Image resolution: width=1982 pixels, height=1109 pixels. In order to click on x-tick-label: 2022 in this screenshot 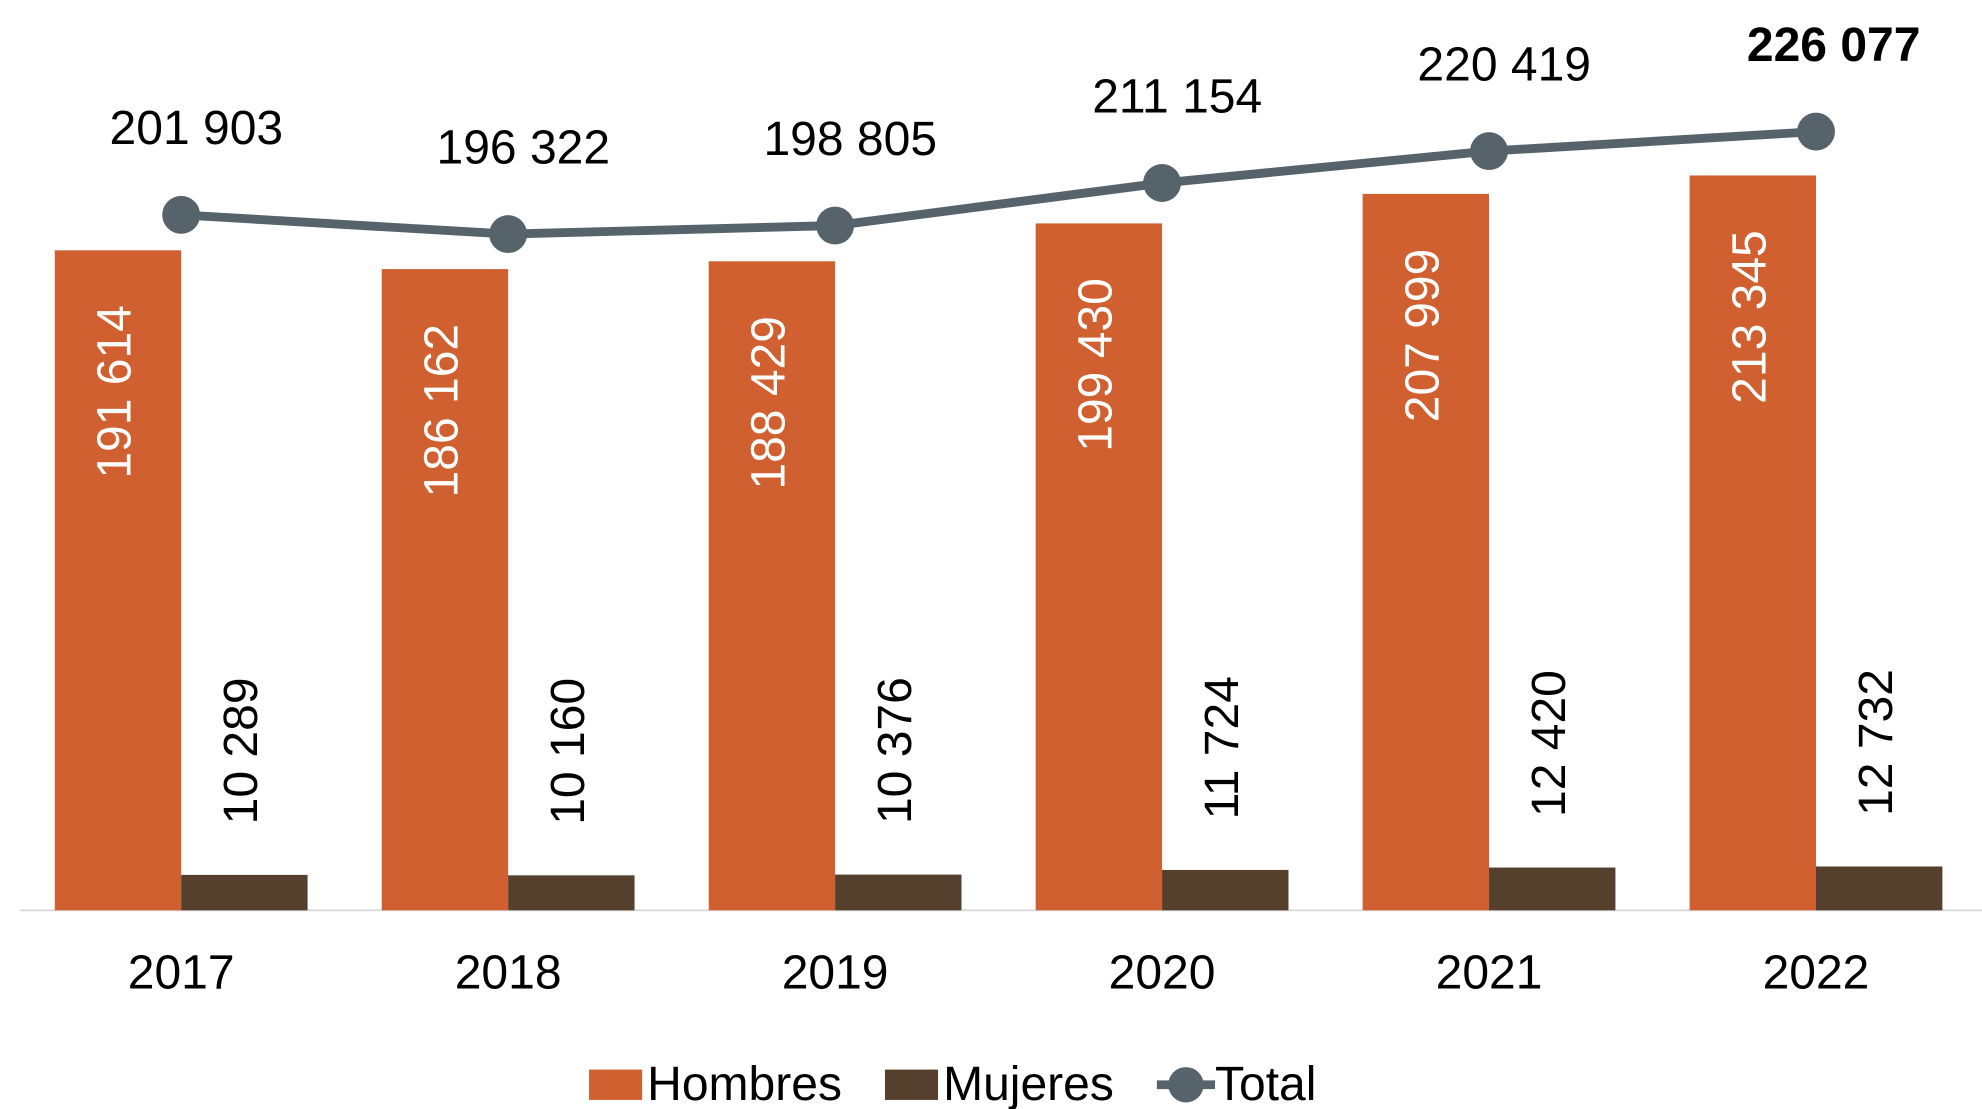, I will do `click(1816, 973)`.